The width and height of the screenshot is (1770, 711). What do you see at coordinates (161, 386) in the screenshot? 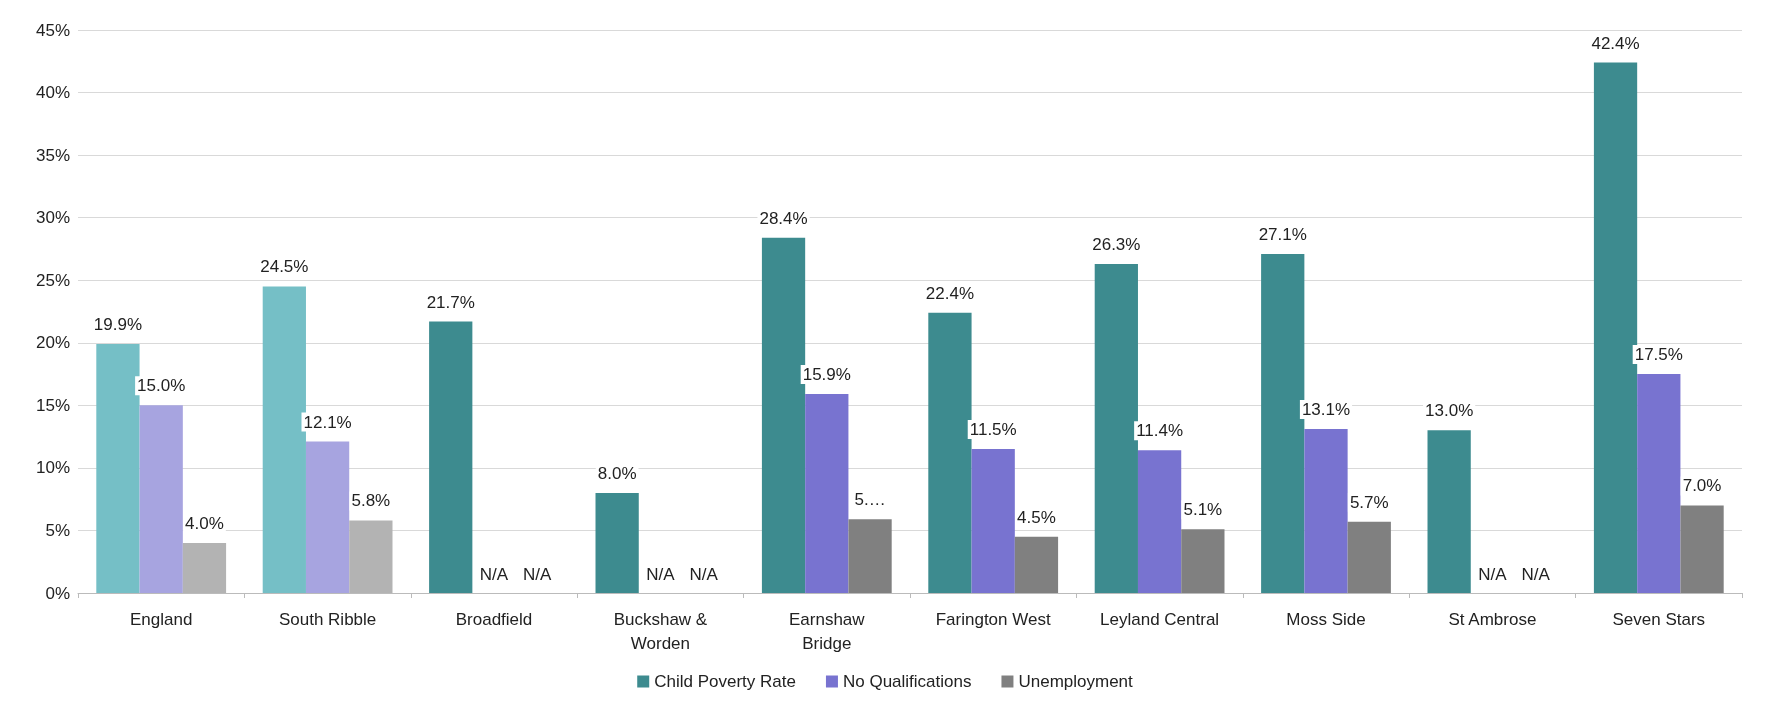
I see `data-label: 15.0%` at bounding box center [161, 386].